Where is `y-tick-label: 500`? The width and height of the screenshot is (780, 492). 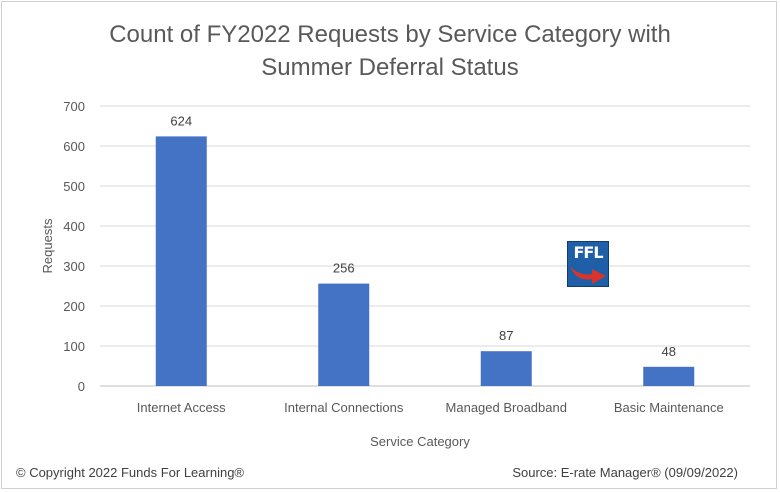
y-tick-label: 500 is located at coordinates (74, 186).